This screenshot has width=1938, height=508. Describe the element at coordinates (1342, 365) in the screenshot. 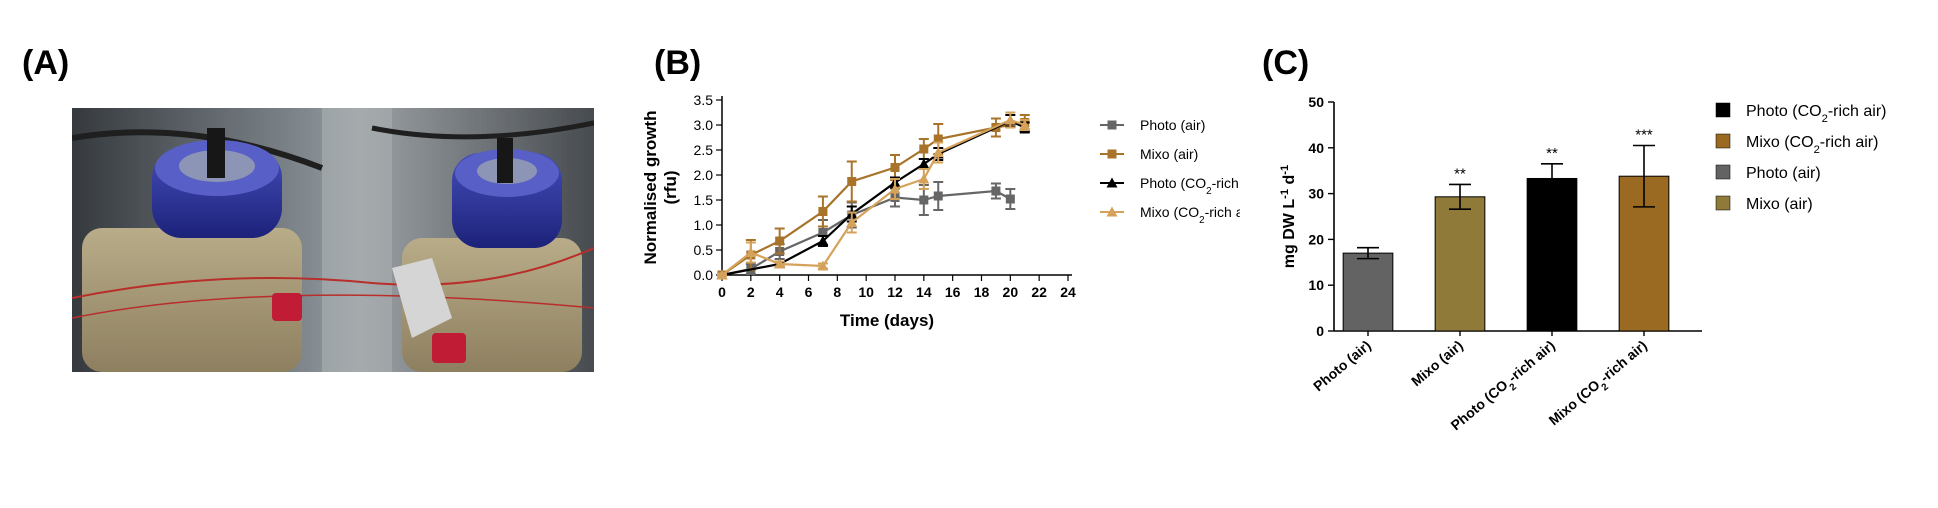

I see `x-tick-label: Photo (air)` at that location.